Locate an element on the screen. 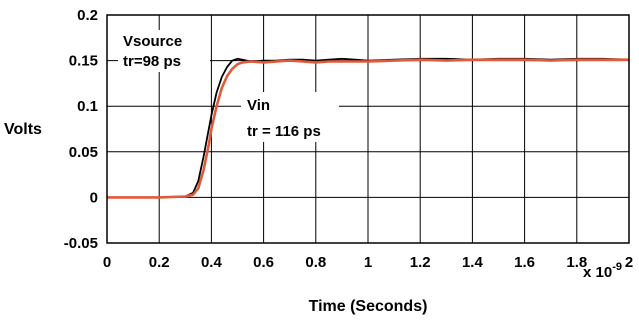 This screenshot has height=320, width=639. y-tick-label: 0.15 is located at coordinates (83, 61).